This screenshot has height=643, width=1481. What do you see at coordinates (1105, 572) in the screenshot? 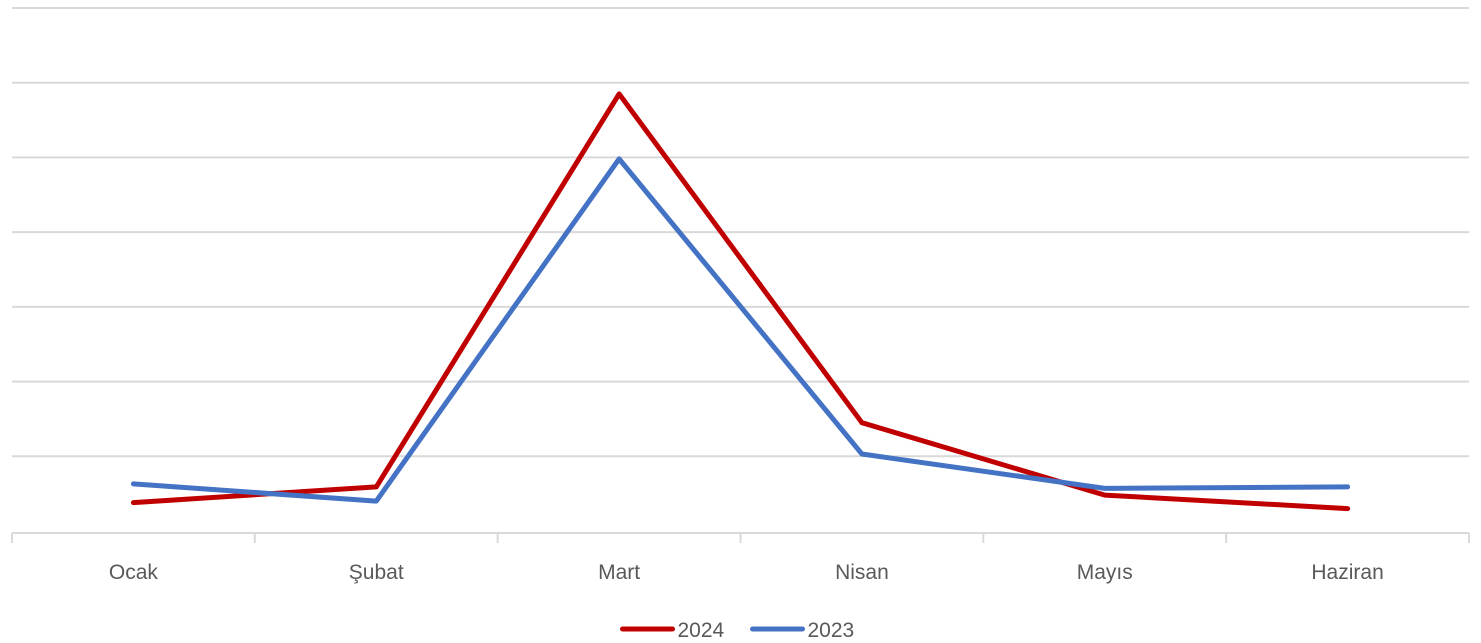
I see `x-tick-label: Mayıs` at bounding box center [1105, 572].